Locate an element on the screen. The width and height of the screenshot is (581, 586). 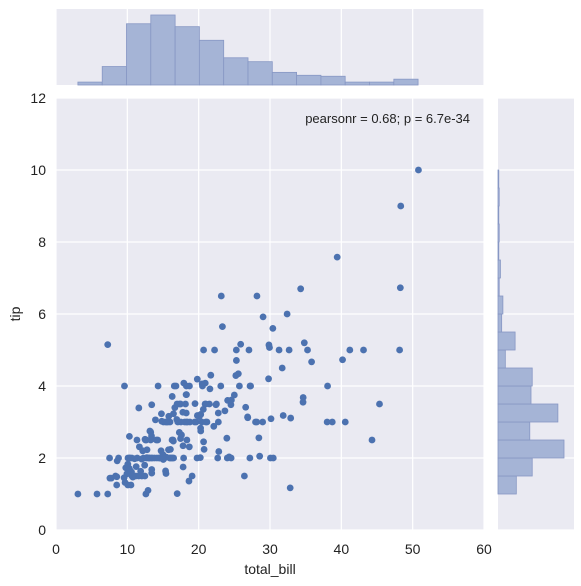
y-tick-label: 0 is located at coordinates (42, 530).